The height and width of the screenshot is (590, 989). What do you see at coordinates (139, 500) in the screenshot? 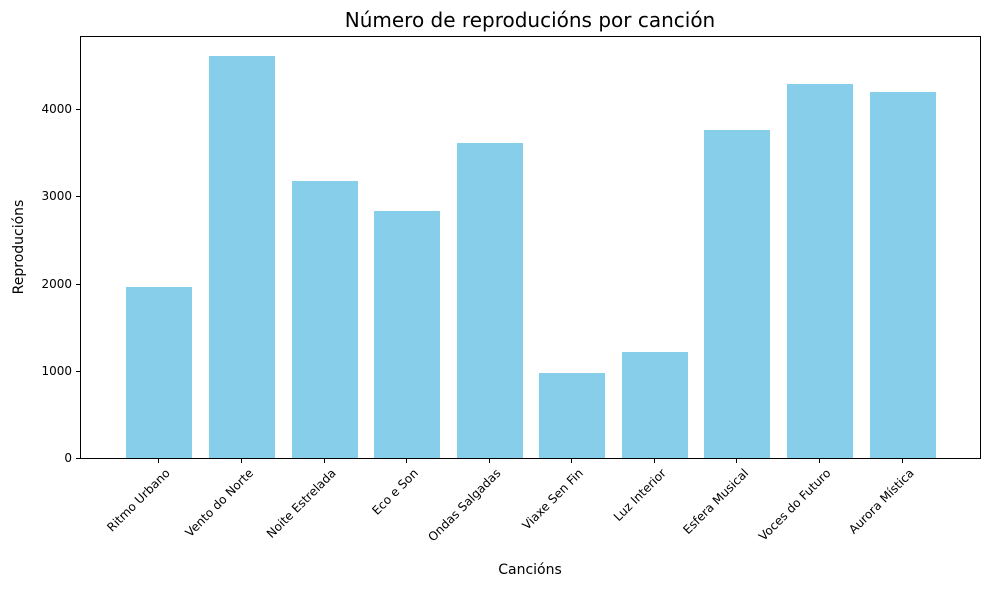
I see `x-tick-label: Ritmo Urbano` at bounding box center [139, 500].